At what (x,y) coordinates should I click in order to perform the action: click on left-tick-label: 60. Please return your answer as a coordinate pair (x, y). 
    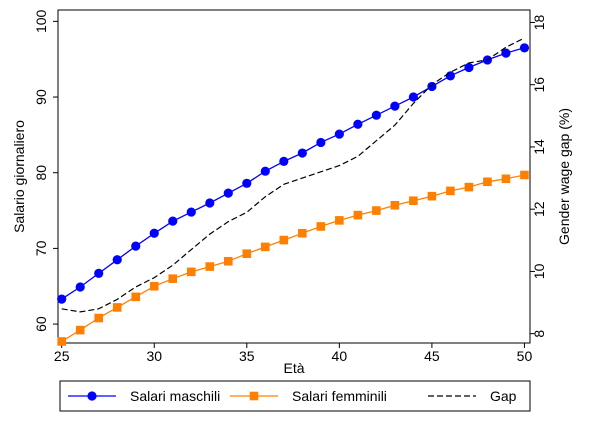
    Looking at the image, I should click on (41, 324).